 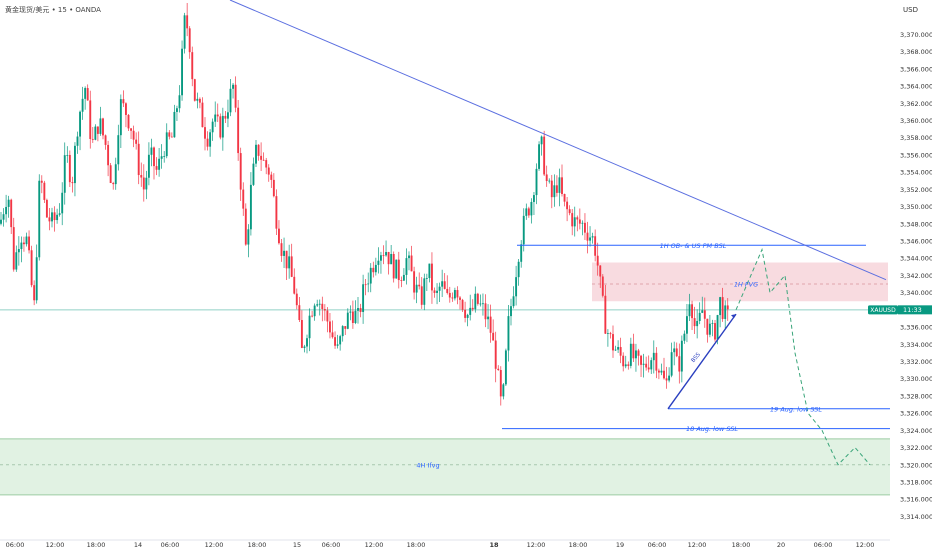 I want to click on y-tick-label: 3,320.000, so click(x=916, y=465).